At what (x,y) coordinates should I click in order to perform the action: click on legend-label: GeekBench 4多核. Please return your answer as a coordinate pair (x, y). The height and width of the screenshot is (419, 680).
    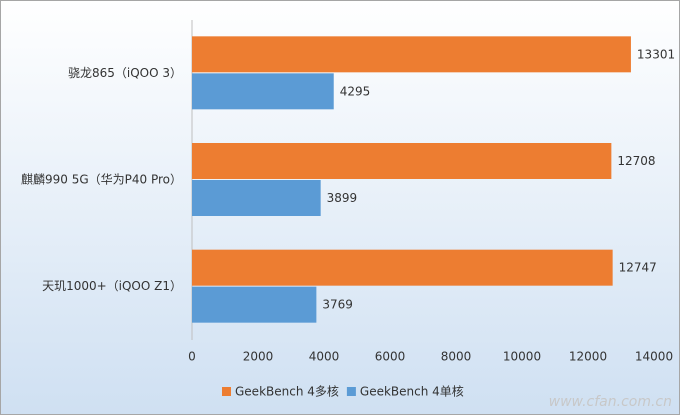
    Looking at the image, I should click on (287, 392).